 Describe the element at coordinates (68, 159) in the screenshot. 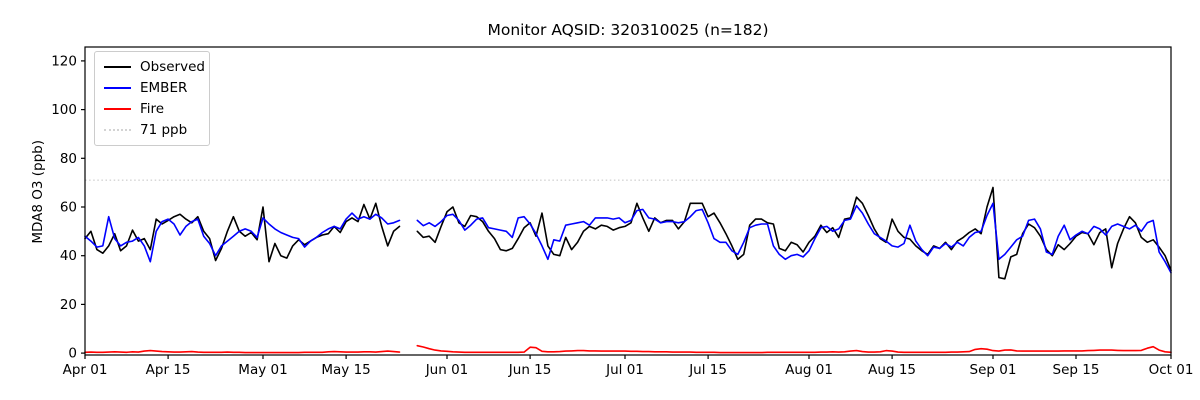

I see `y-tick-label: 80` at that location.